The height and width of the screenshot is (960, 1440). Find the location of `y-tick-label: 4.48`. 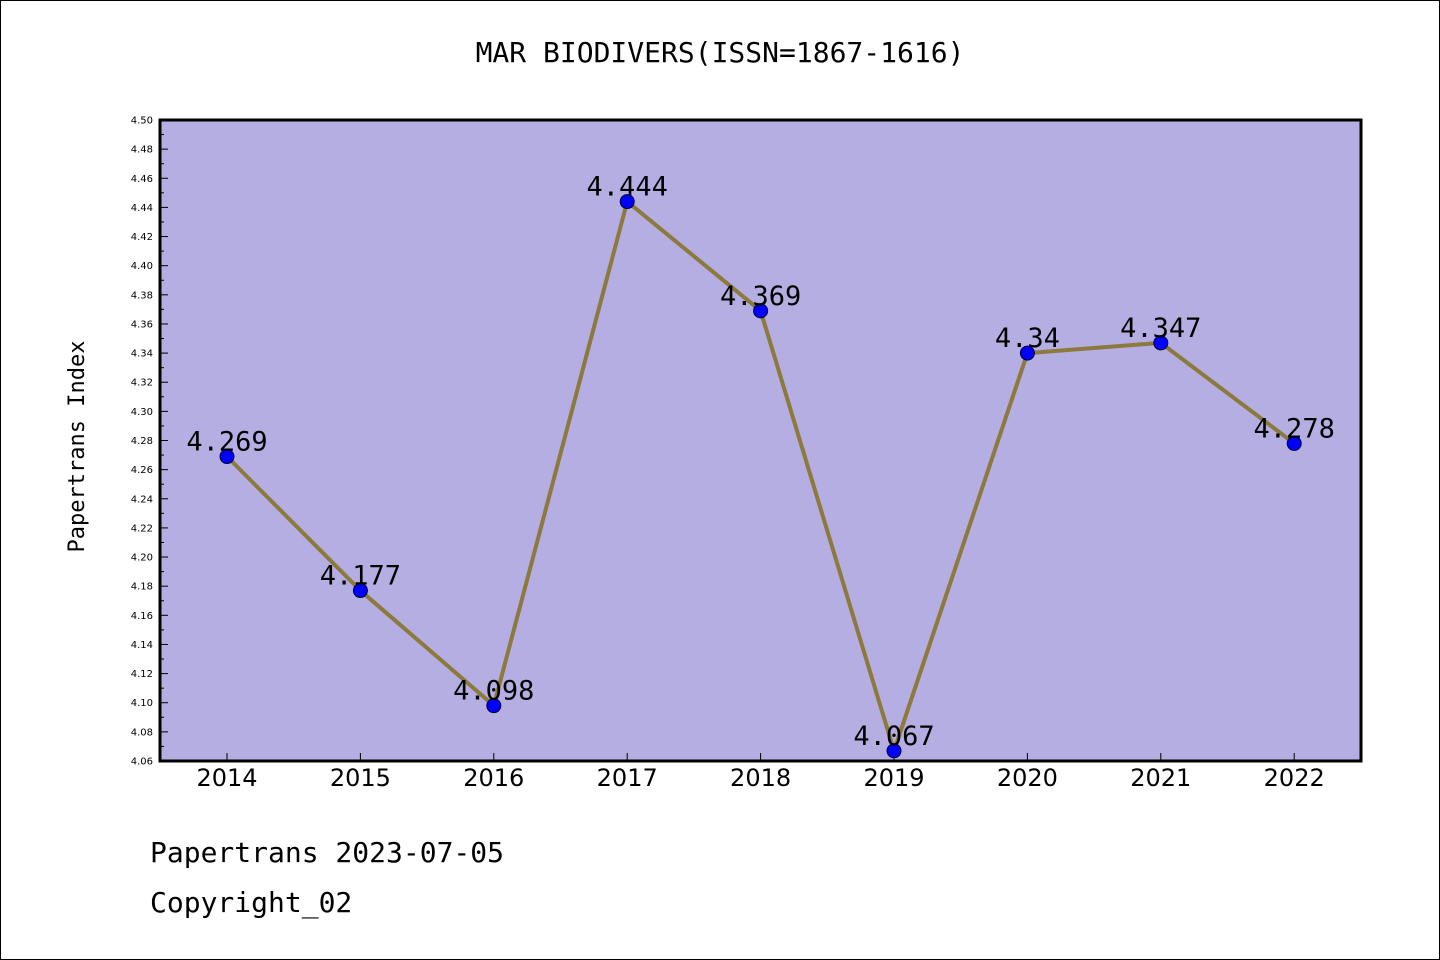

y-tick-label: 4.48 is located at coordinates (142, 150).